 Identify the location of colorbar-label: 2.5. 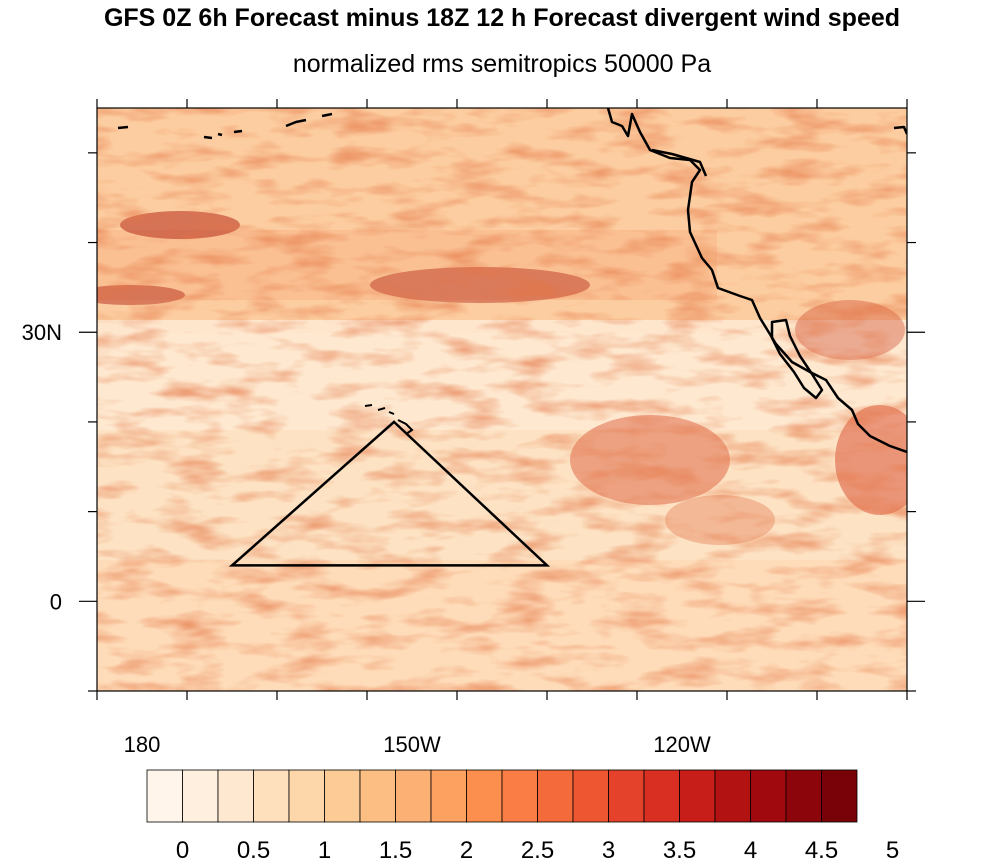
(537, 849).